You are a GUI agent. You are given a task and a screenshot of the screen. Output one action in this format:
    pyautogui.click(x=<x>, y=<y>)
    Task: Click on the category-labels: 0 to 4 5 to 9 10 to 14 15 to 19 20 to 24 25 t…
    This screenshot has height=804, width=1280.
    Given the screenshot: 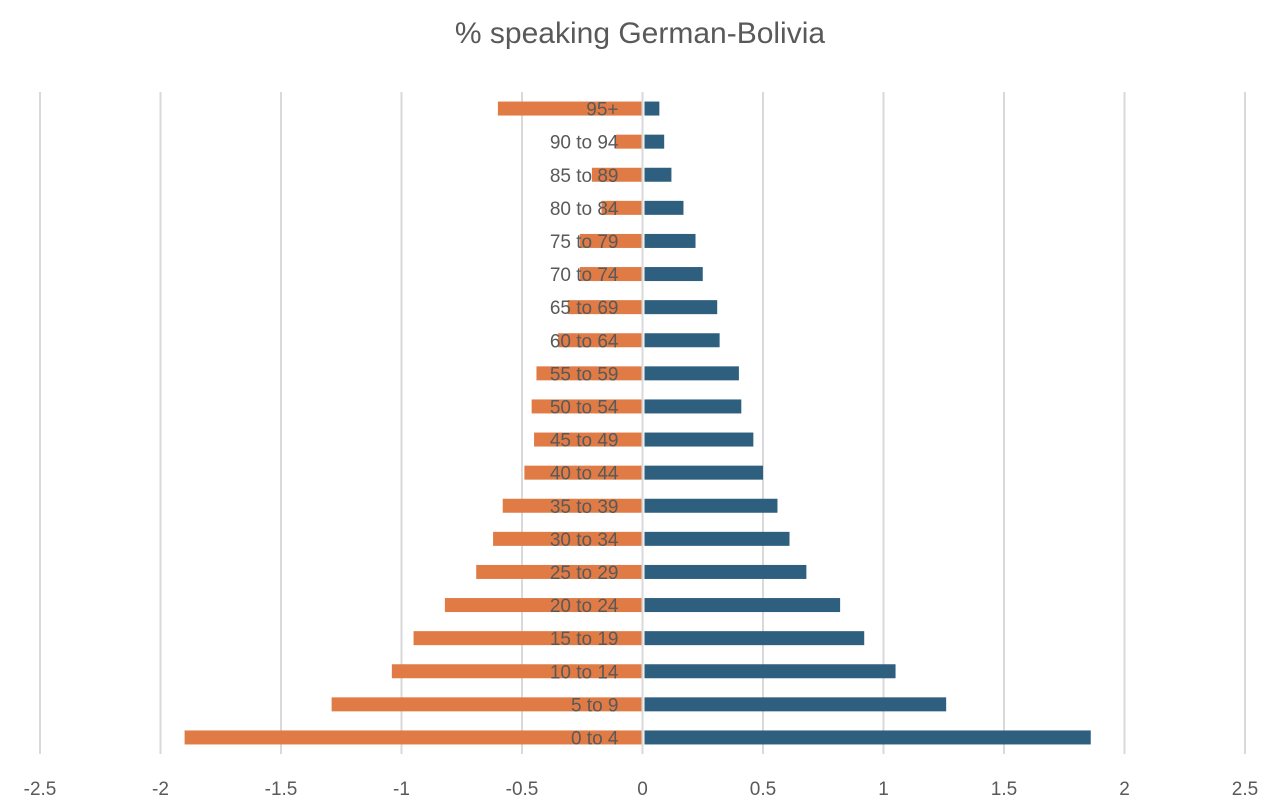 What is the action you would take?
    pyautogui.click(x=584, y=425)
    